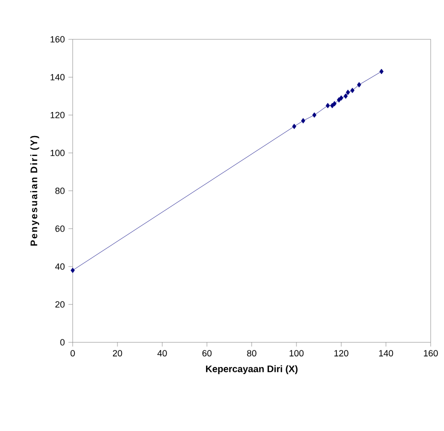 The width and height of the screenshot is (444, 431). Describe the element at coordinates (297, 353) in the screenshot. I see `x-tick-label: 100` at that location.